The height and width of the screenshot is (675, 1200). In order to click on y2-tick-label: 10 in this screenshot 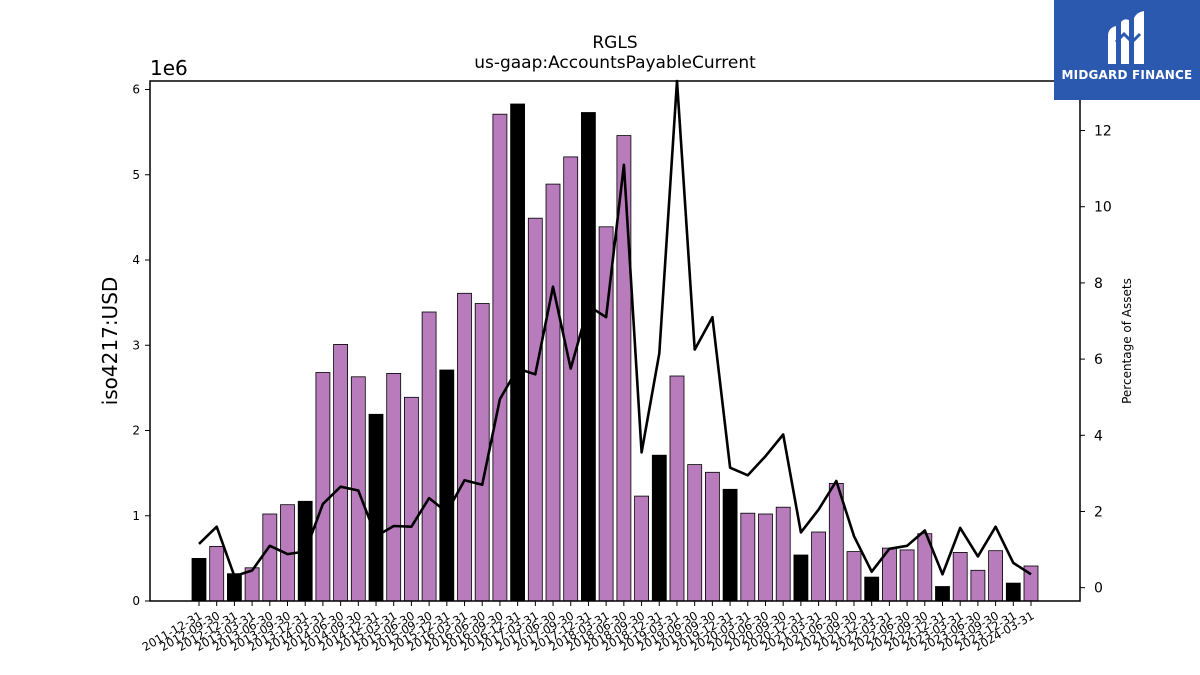, I will do `click(1103, 208)`.